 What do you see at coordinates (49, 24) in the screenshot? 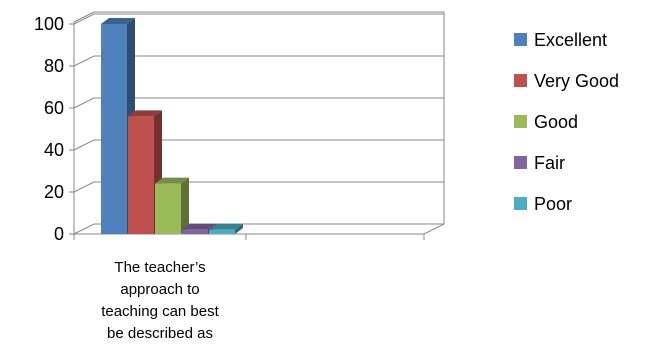
I see `y-tick-label: 100` at bounding box center [49, 24].